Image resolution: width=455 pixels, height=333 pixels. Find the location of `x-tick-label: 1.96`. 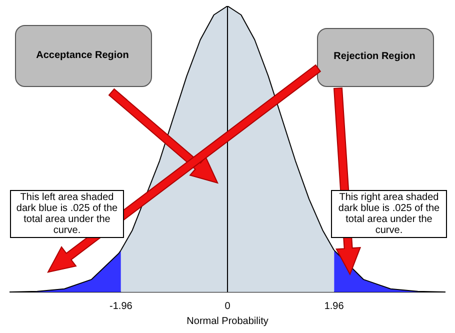

x-tick-label: 1.96 is located at coordinates (334, 306).